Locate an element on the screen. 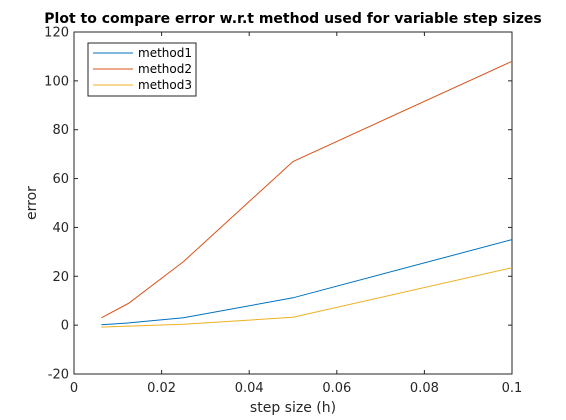  y-tick-label: 40 is located at coordinates (60, 228).